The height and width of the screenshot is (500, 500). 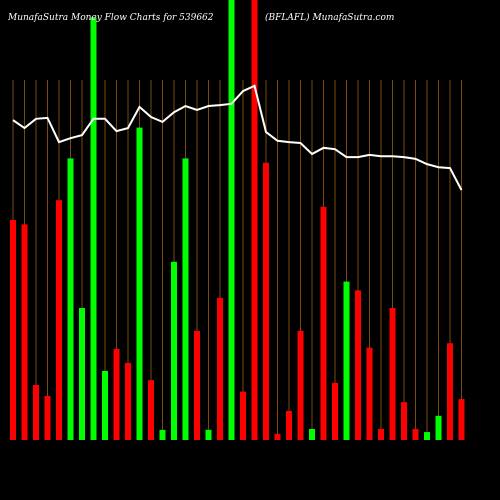 I want to click on chart-subtitle: (BFLAFL) MunafaSutra.com, so click(x=329, y=17).